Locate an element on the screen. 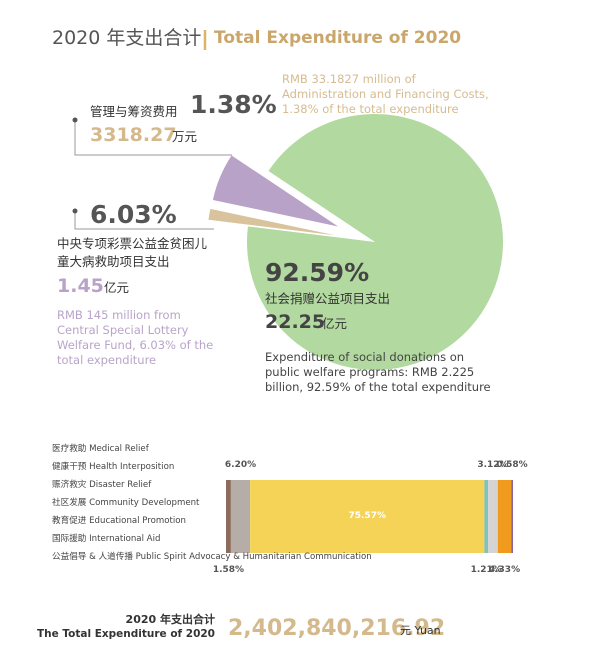  footer-amount: 2,402,840,216.92 is located at coordinates (337, 628).